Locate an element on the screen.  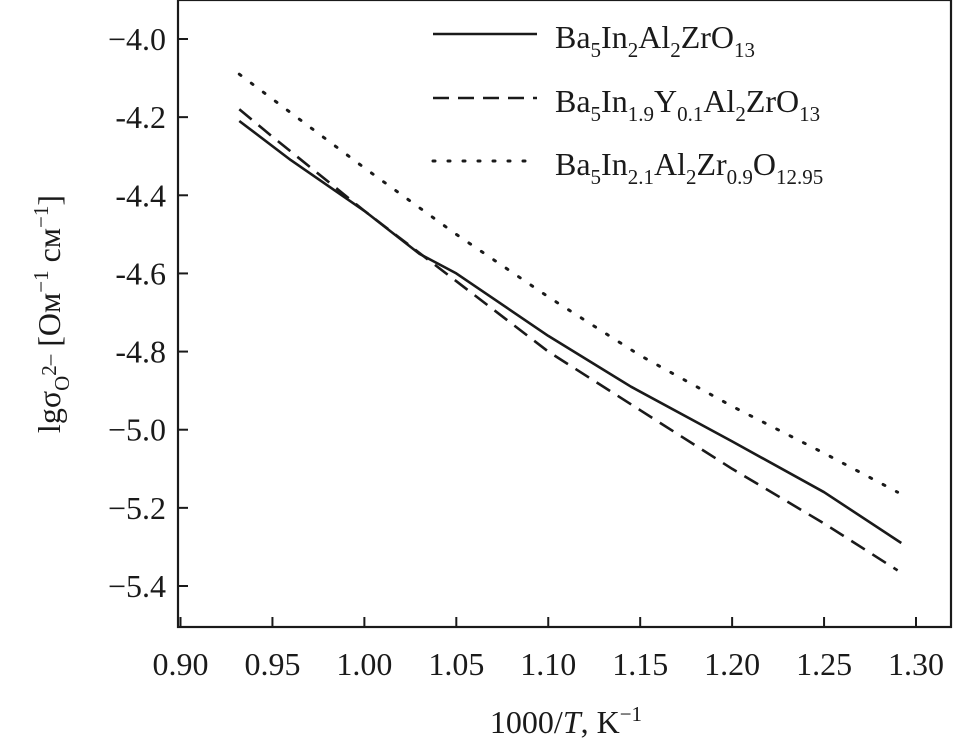
x-tick-label: 1.30 is located at coordinates (916, 664).